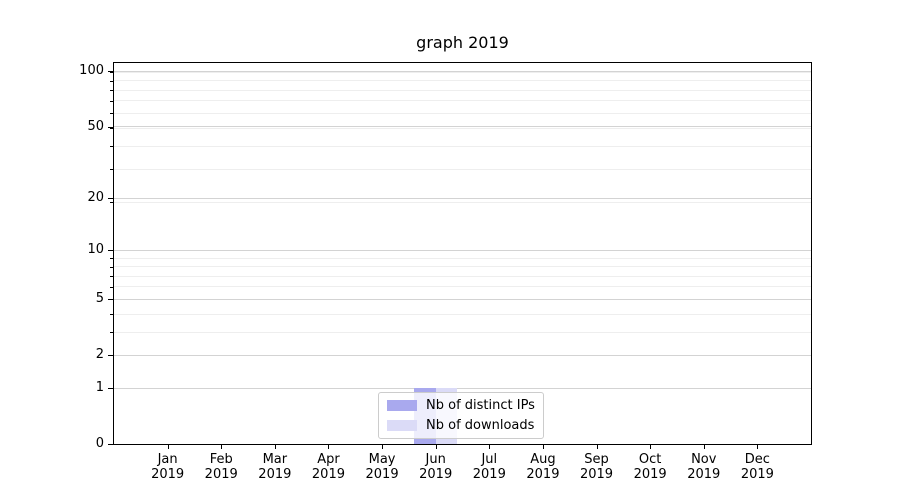 This screenshot has width=900, height=500. I want to click on x-tick-label: Oct 2019, so click(650, 467).